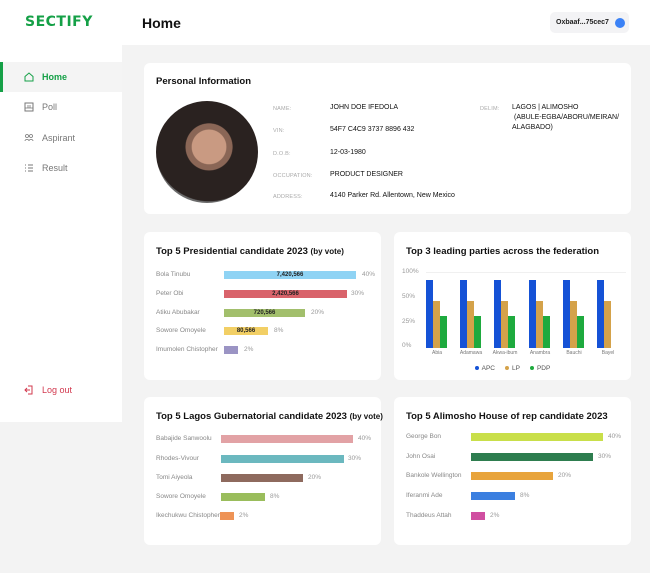 This screenshot has width=650, height=573. Describe the element at coordinates (61, 107) in the screenshot. I see `sidebar-item-poll: Poll` at that location.